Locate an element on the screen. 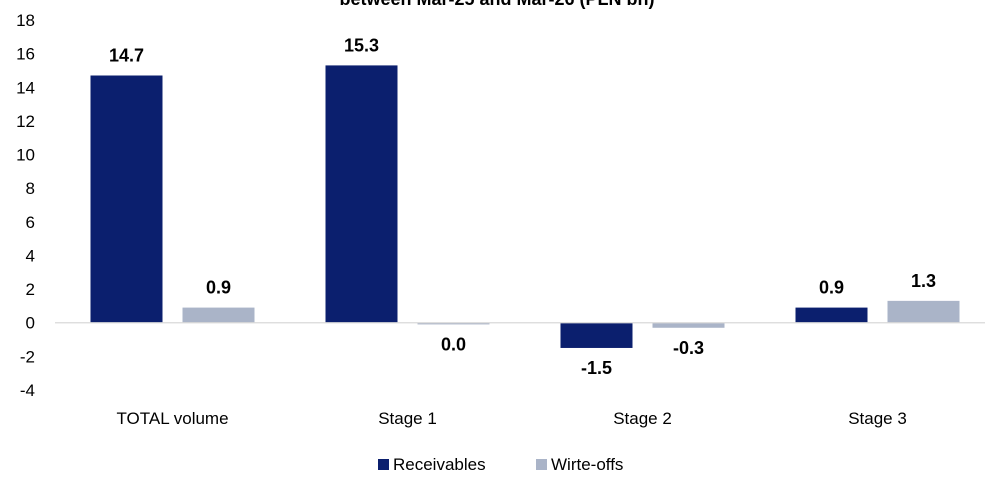 Image resolution: width=995 pixels, height=480 pixels. y-tick-label: 12 is located at coordinates (25, 121).